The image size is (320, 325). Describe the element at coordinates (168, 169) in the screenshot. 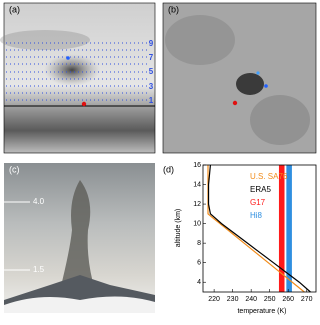

I see `panel-label: (d)` at that location.